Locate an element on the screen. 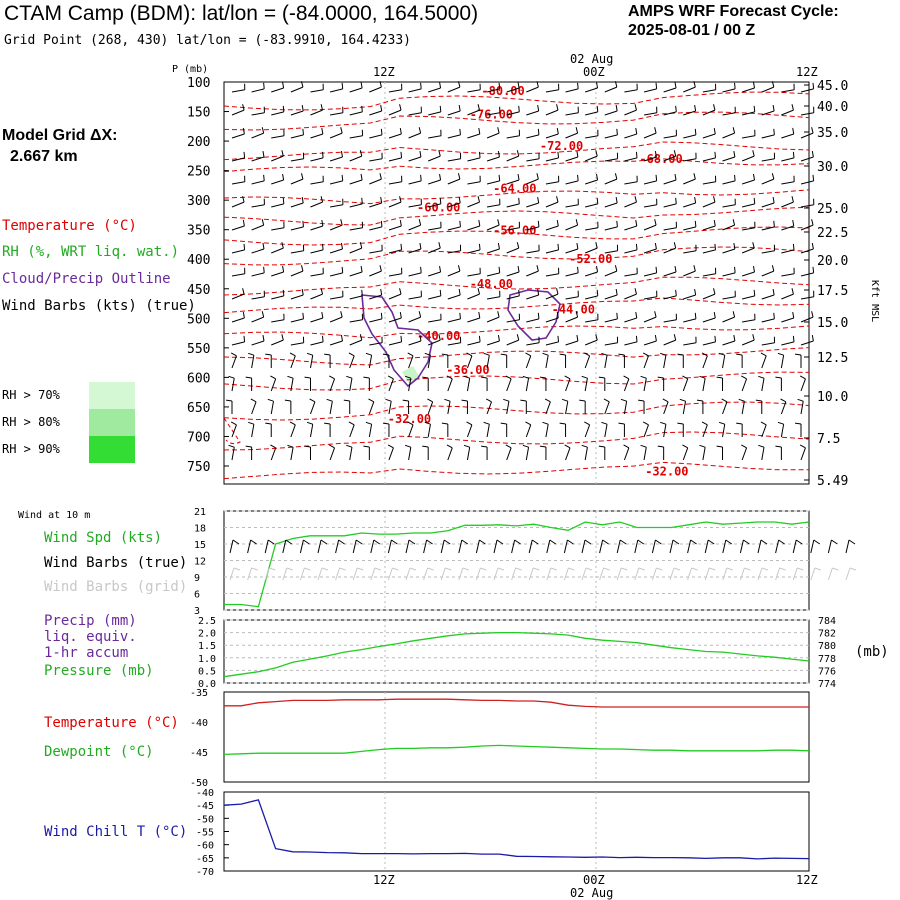 The width and height of the screenshot is (900, 900). wind-tick-label: 15 is located at coordinates (200, 545).